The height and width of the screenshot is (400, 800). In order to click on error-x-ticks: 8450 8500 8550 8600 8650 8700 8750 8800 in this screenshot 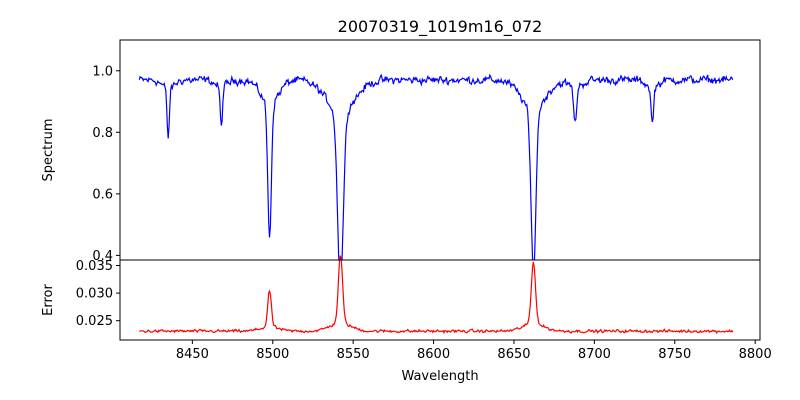, I will do `click(474, 351)`.